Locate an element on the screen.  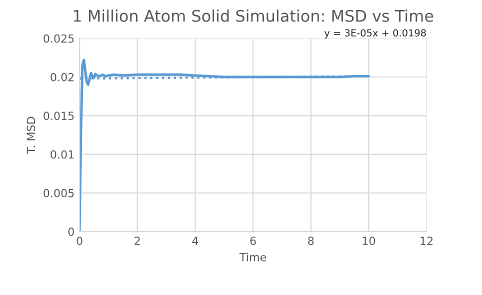
y-tick-label: 0 is located at coordinates (71, 232).